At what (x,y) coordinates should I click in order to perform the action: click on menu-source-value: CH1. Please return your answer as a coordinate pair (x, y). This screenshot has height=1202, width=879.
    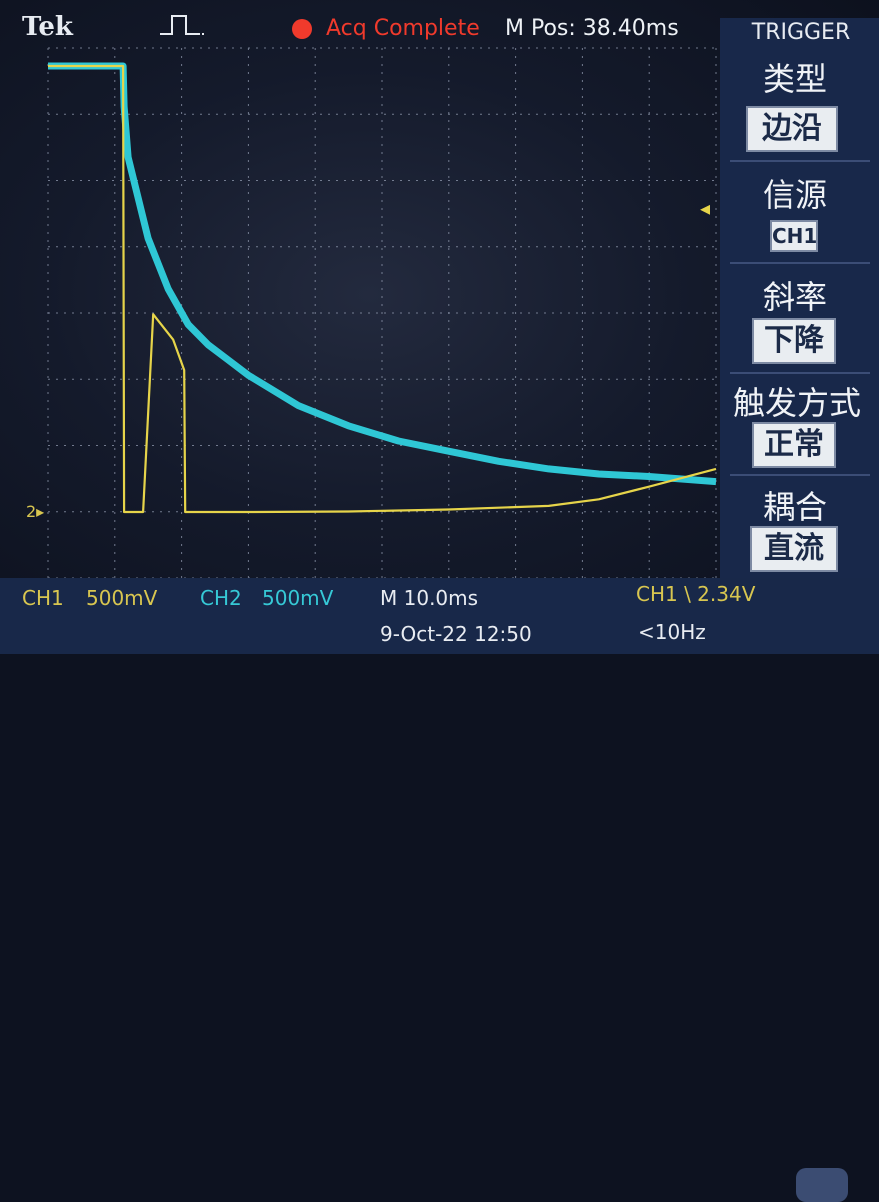
    Looking at the image, I should click on (794, 236).